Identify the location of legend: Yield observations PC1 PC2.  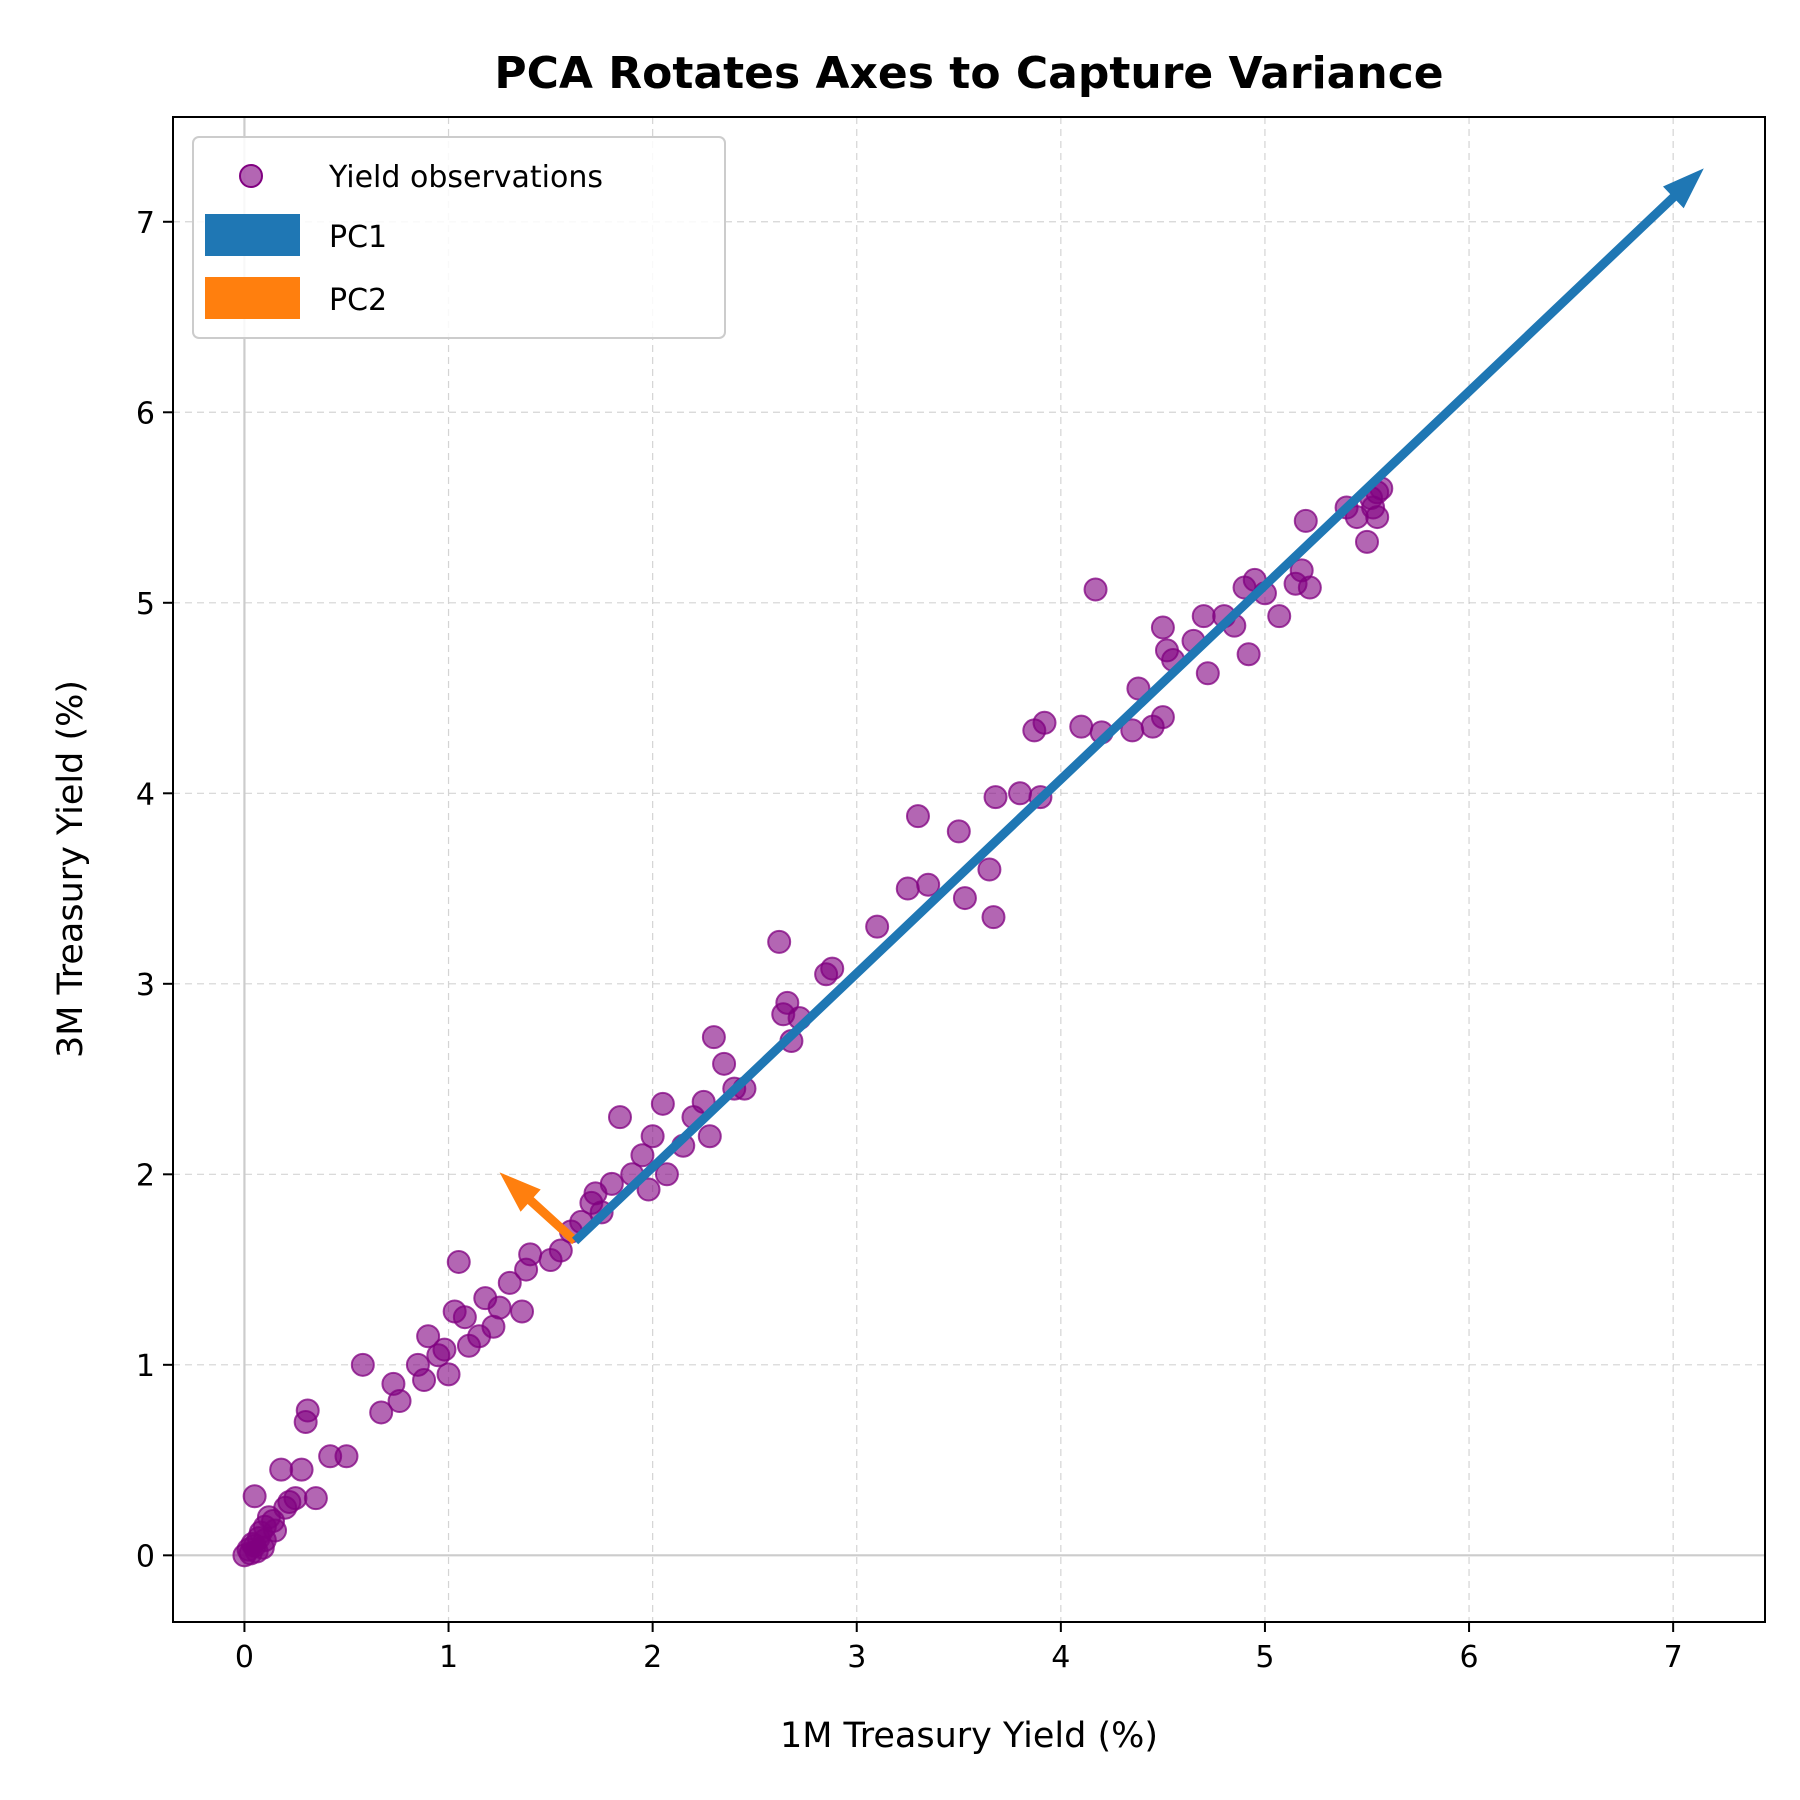
(459, 237).